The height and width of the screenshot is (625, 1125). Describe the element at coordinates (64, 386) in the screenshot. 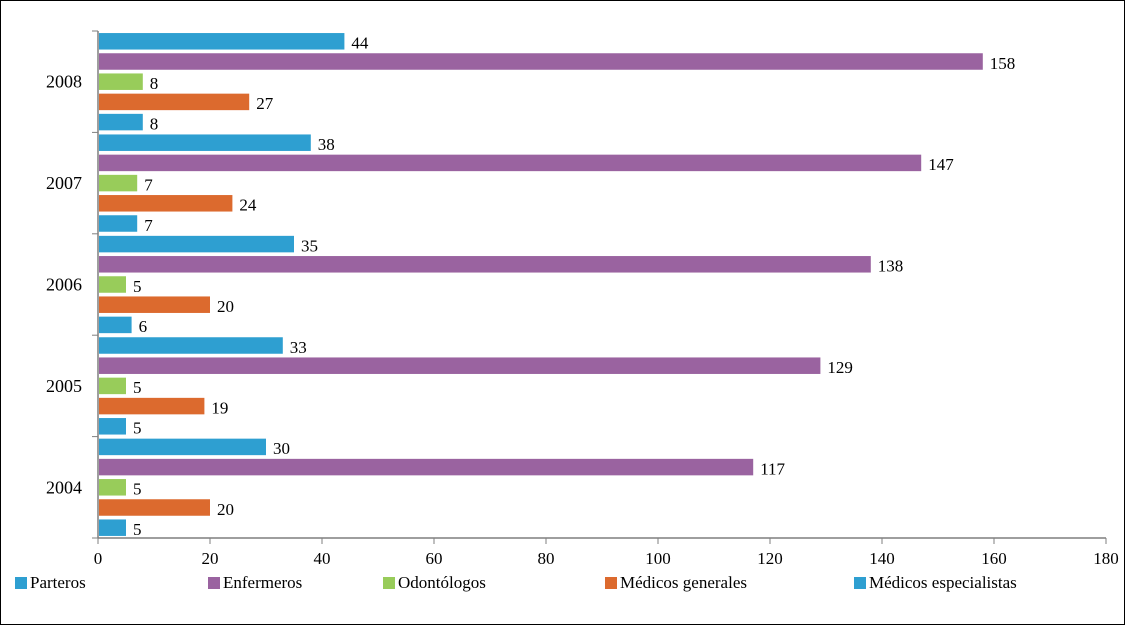

I see `category-label: 2005` at that location.